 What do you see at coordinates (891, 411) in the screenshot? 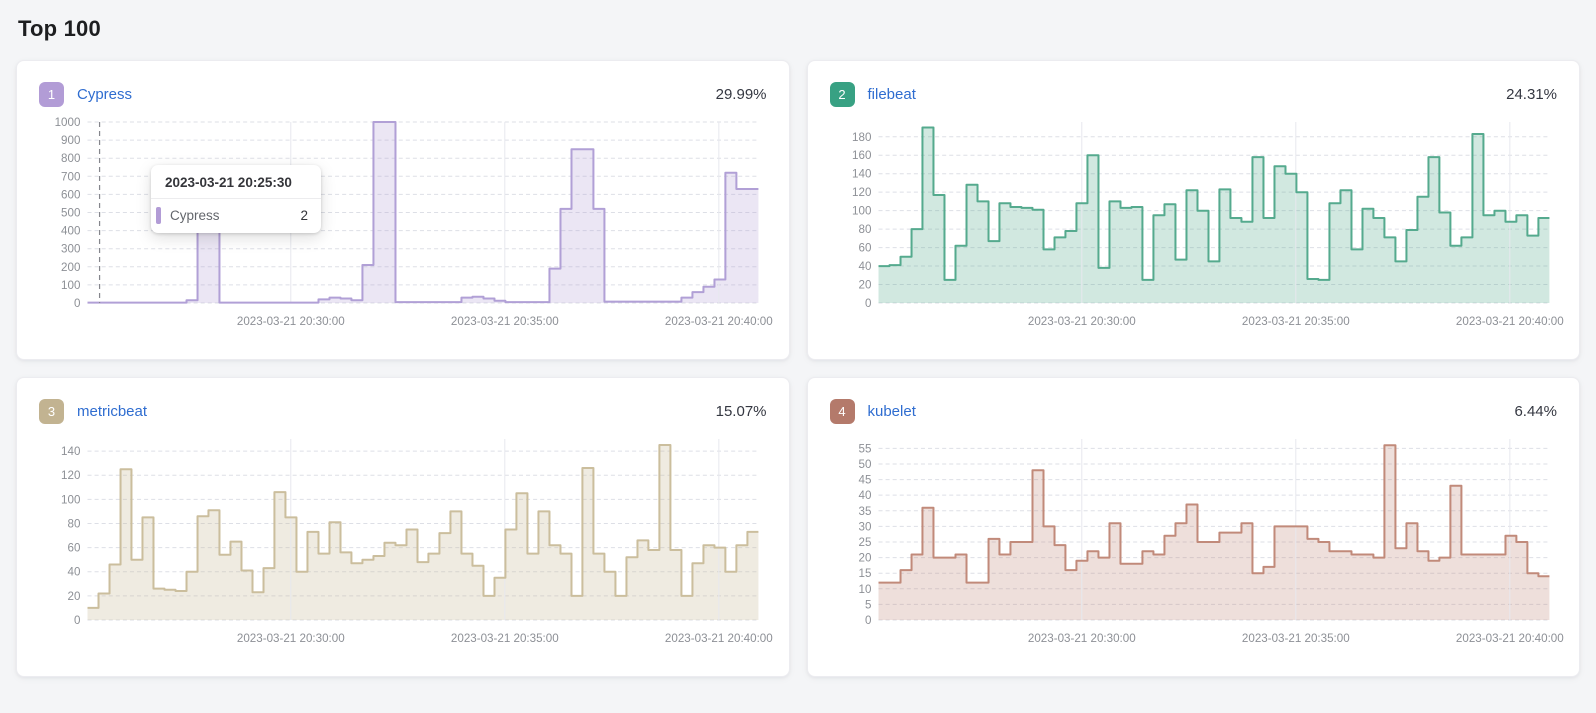
I see `series-name-link: kubelet` at bounding box center [891, 411].